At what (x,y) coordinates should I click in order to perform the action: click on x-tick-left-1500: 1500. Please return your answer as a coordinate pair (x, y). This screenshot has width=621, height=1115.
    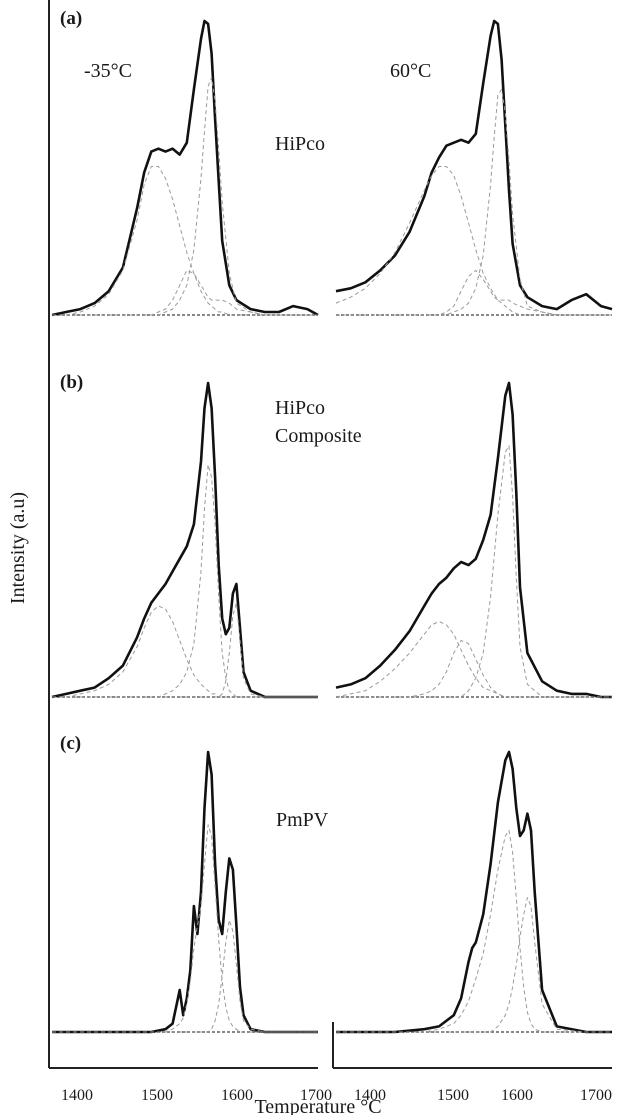
    Looking at the image, I should click on (157, 1095).